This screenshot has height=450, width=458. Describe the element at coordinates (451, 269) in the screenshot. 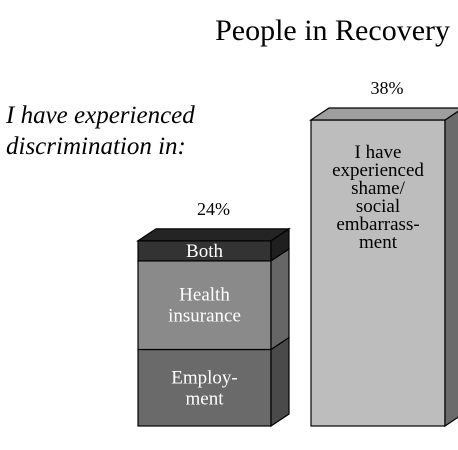

I see `bar-1-segment-0-side` at that location.